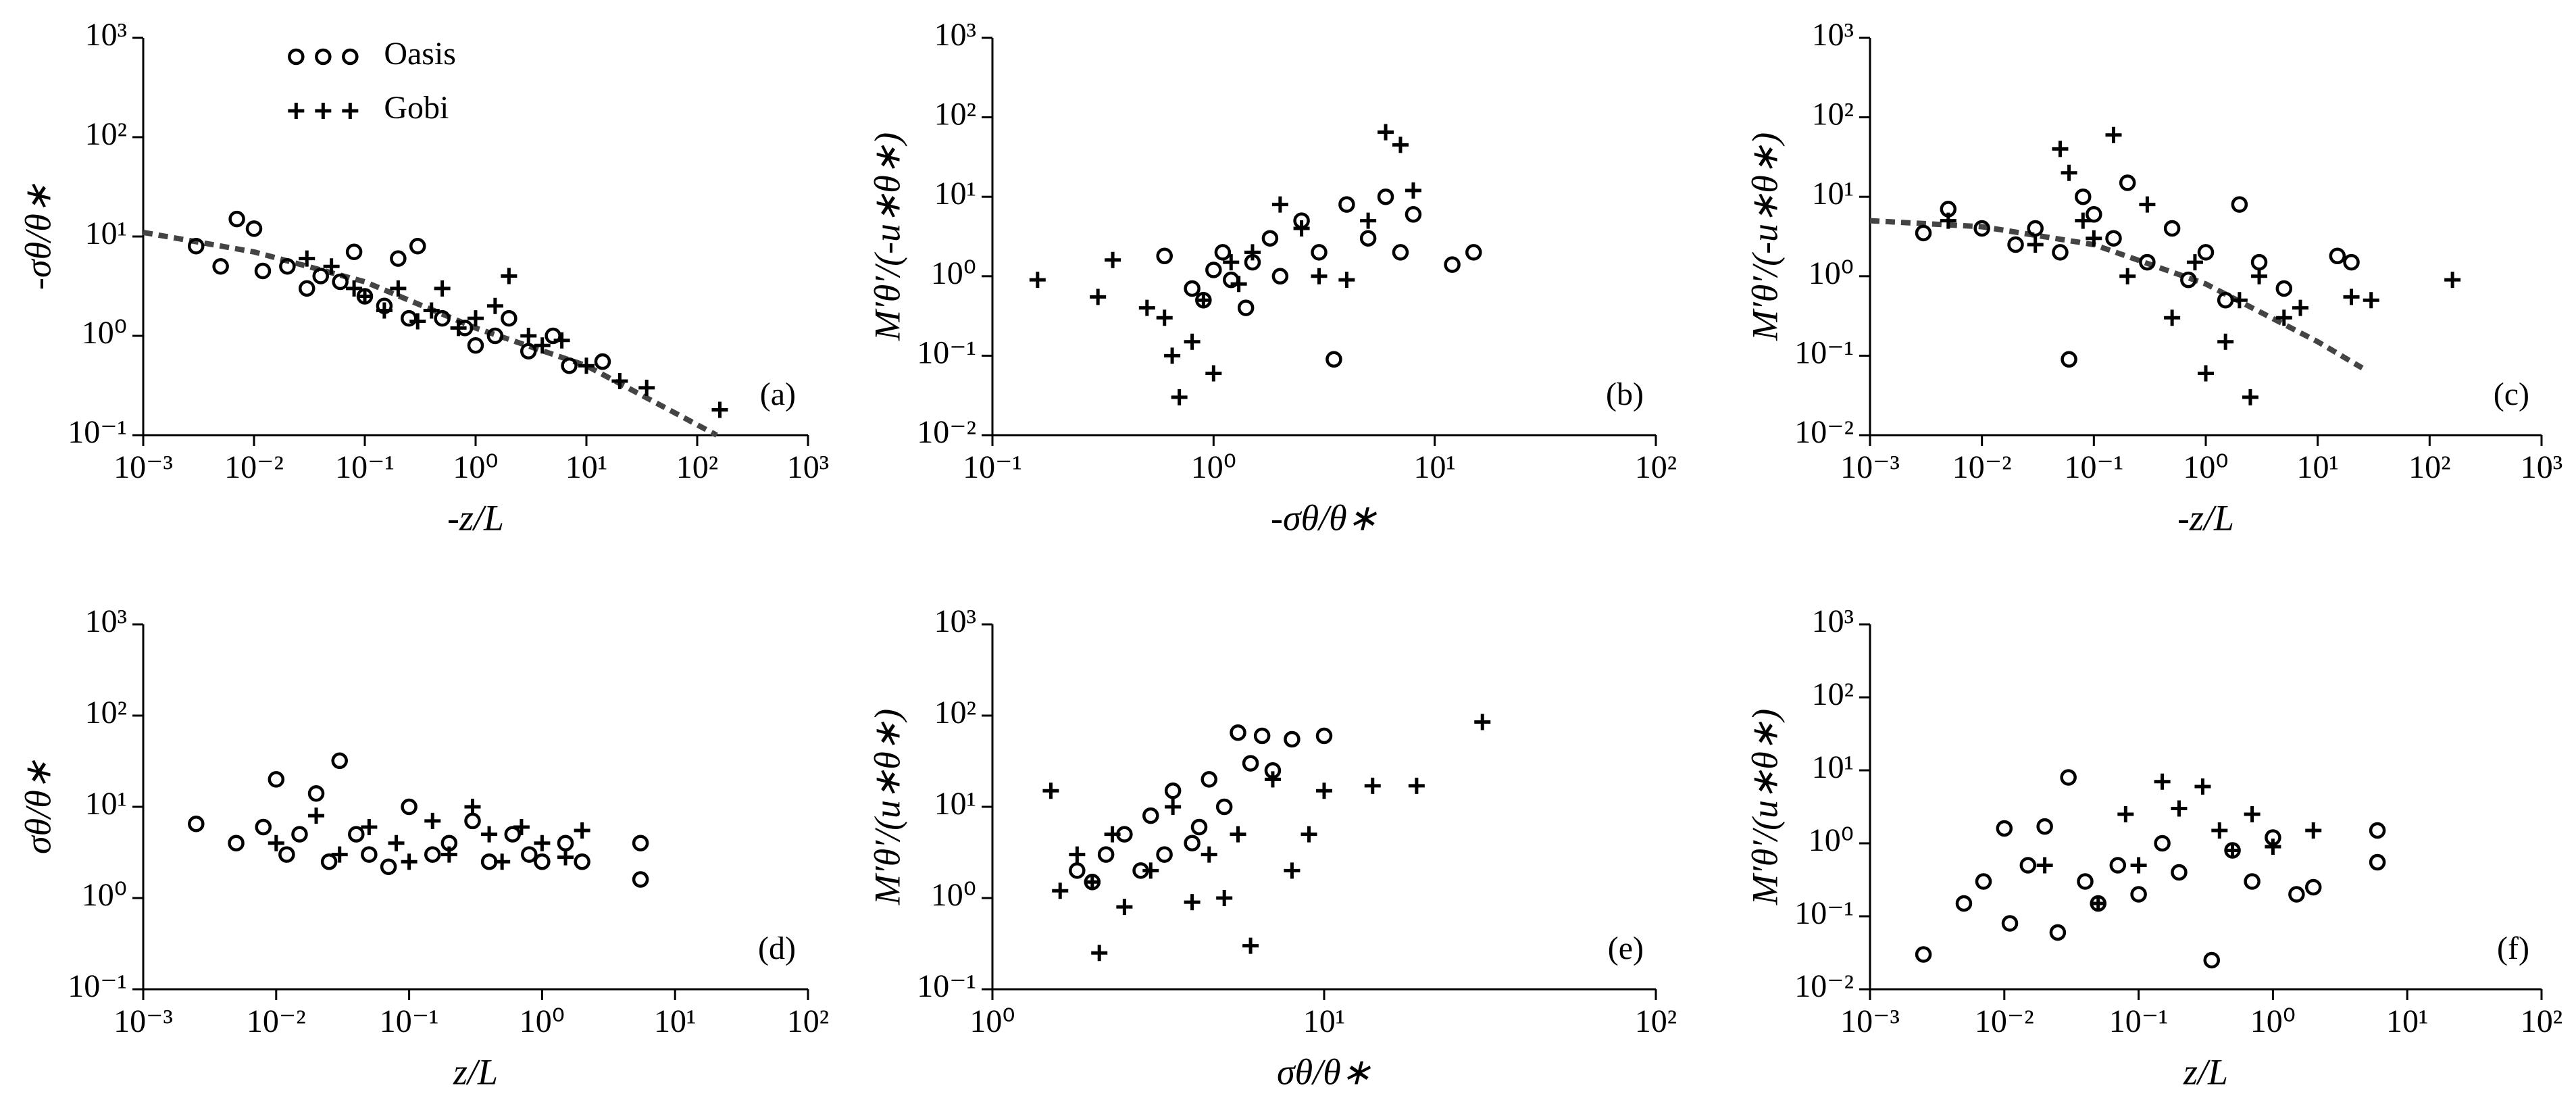 This screenshot has width=2576, height=1119. What do you see at coordinates (1833, 767) in the screenshot?
I see `y-tick-label: 10¹` at bounding box center [1833, 767].